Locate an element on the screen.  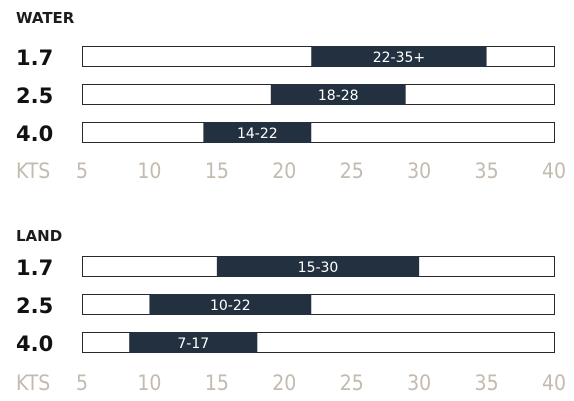
water-tick-label: 30 is located at coordinates (419, 171).